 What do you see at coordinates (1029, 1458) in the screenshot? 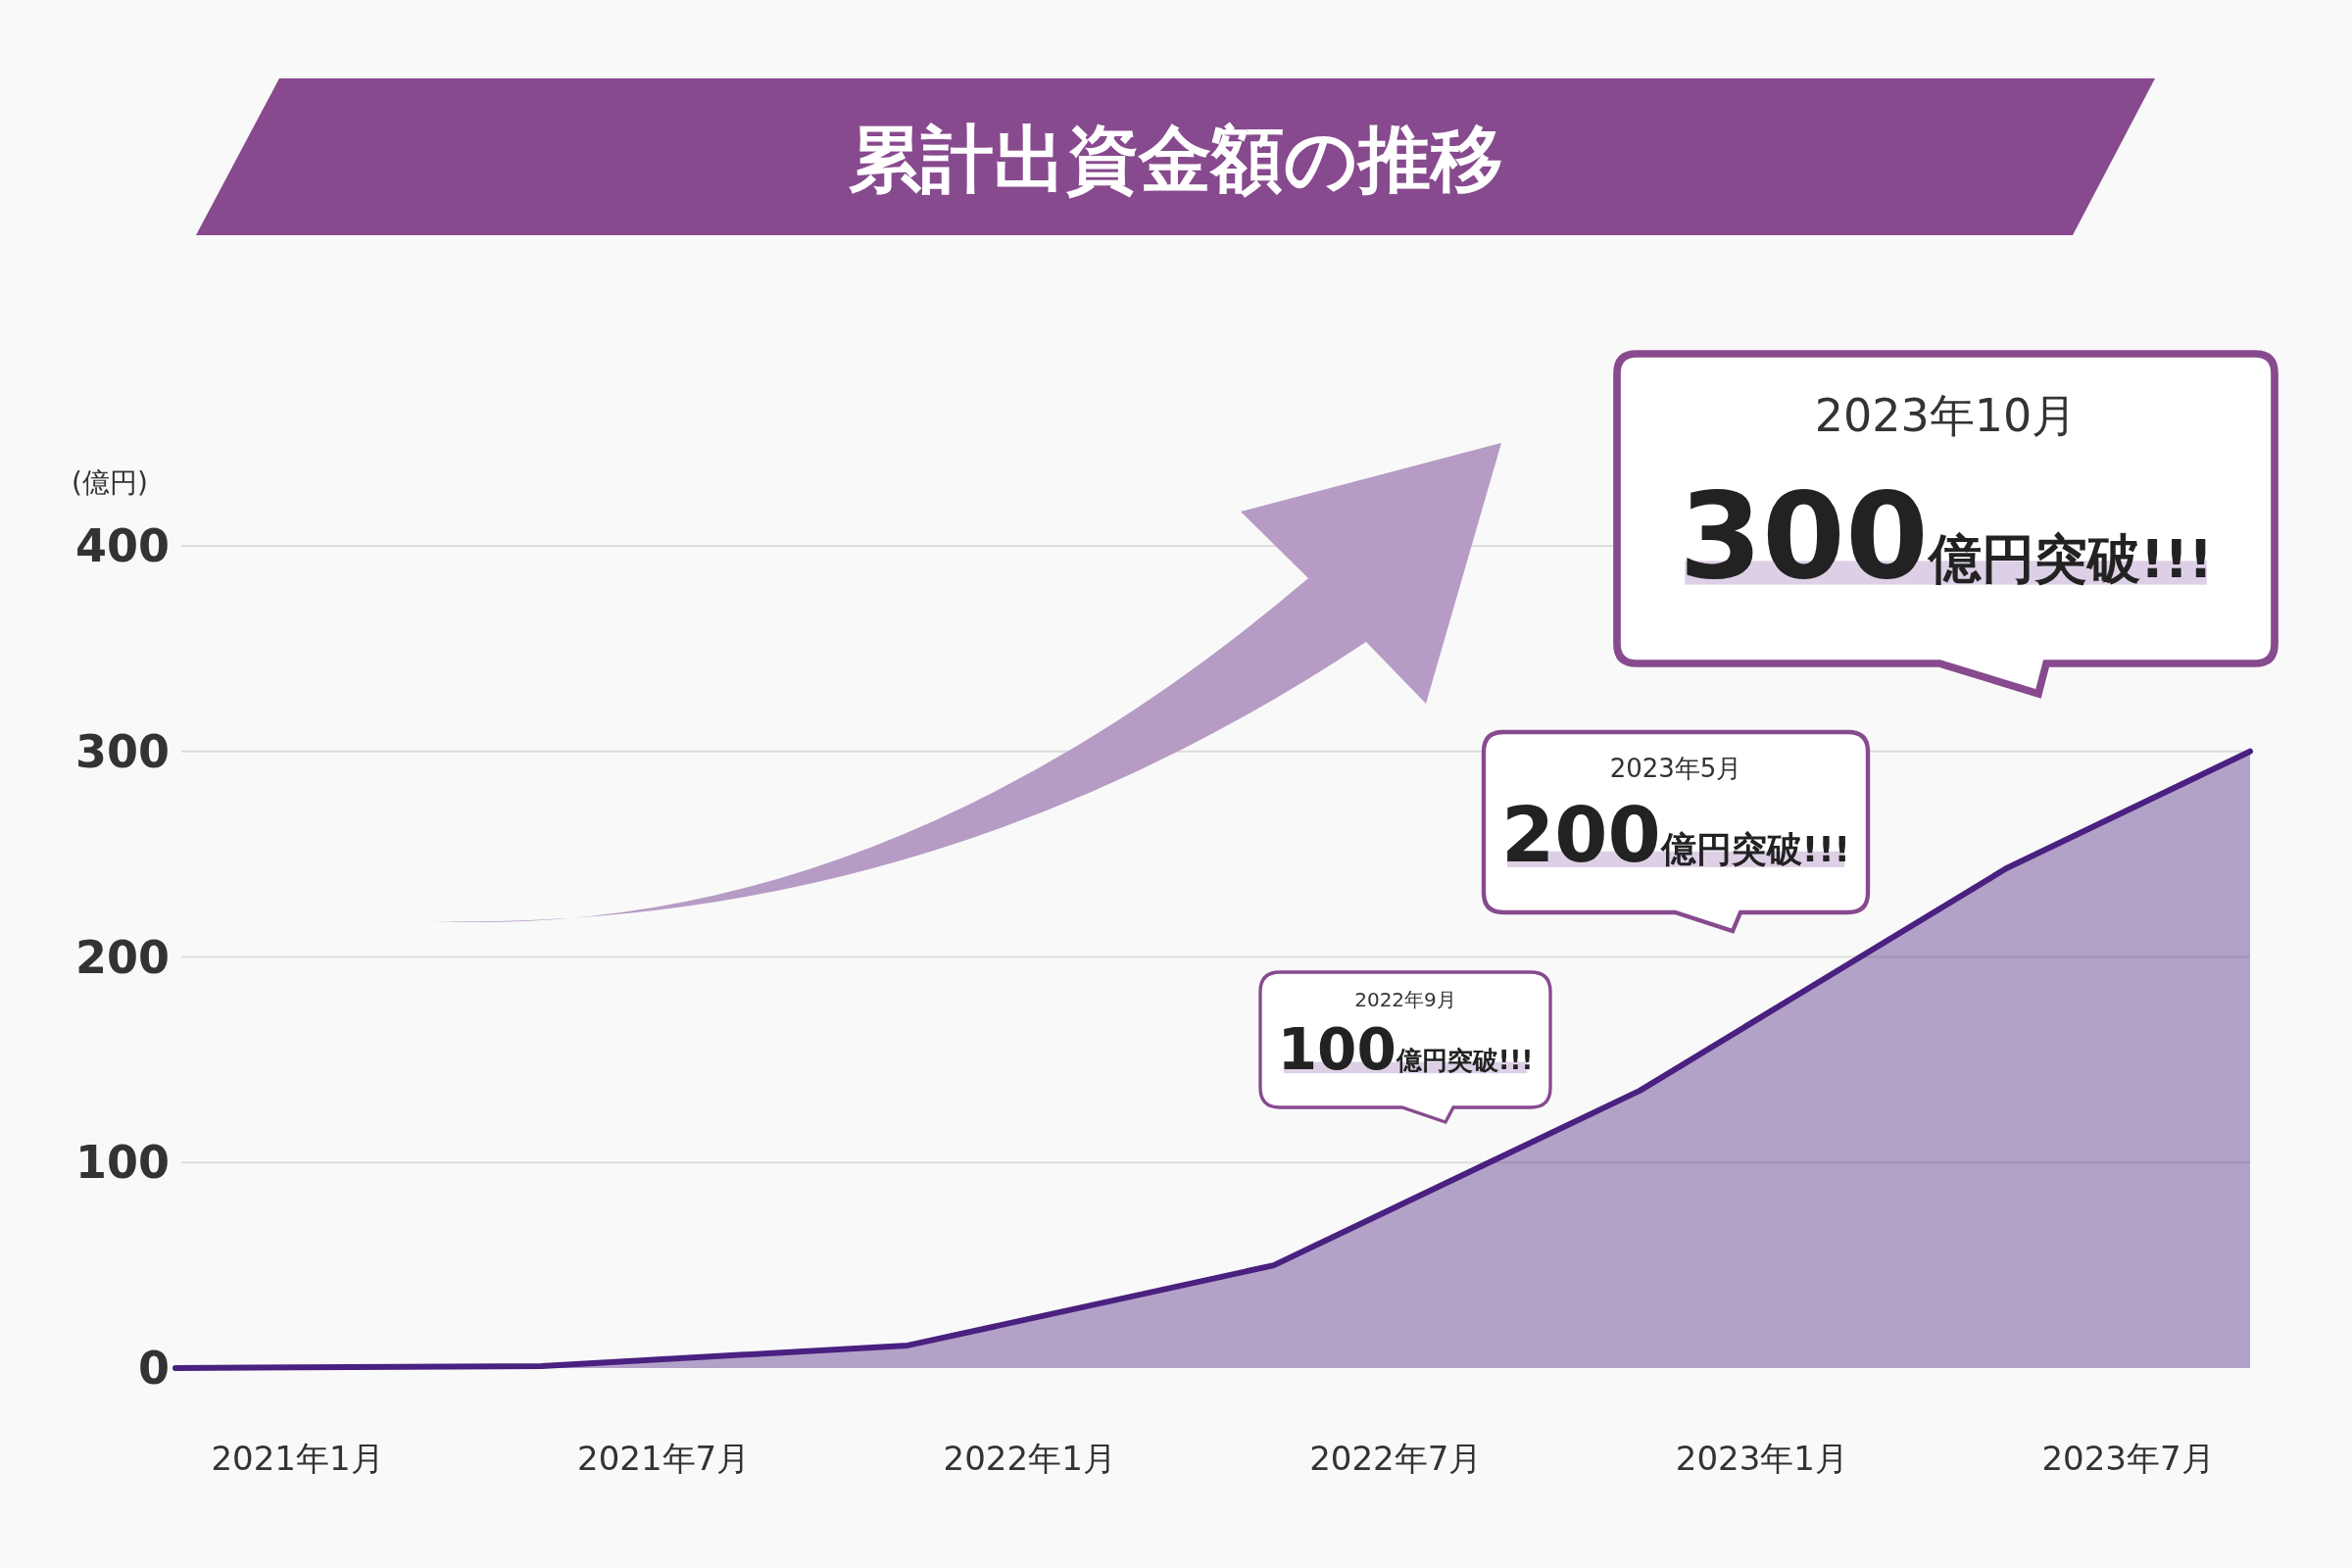
I see `x-tick-label: 2022年1月` at bounding box center [1029, 1458].